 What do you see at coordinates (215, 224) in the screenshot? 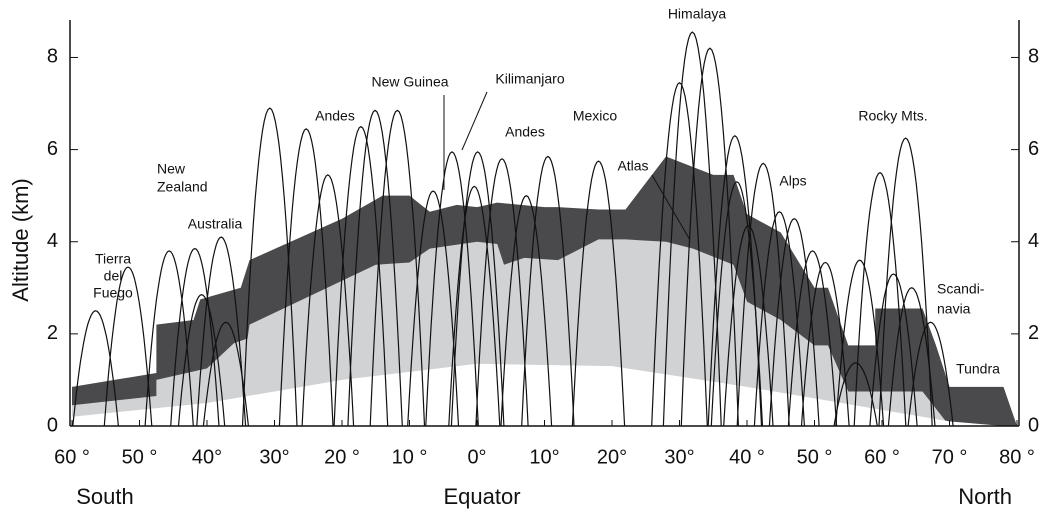
I see `region-annotation: Australia` at bounding box center [215, 224].